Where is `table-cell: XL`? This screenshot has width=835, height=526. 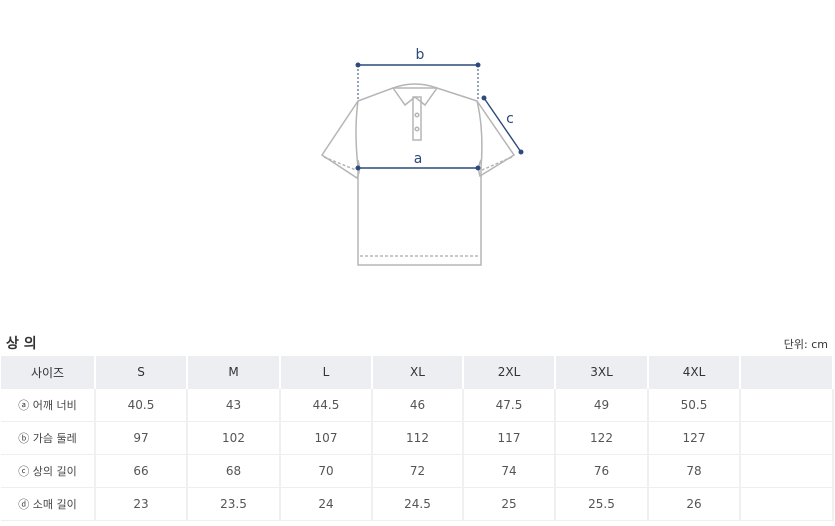 table-cell: XL is located at coordinates (418, 372).